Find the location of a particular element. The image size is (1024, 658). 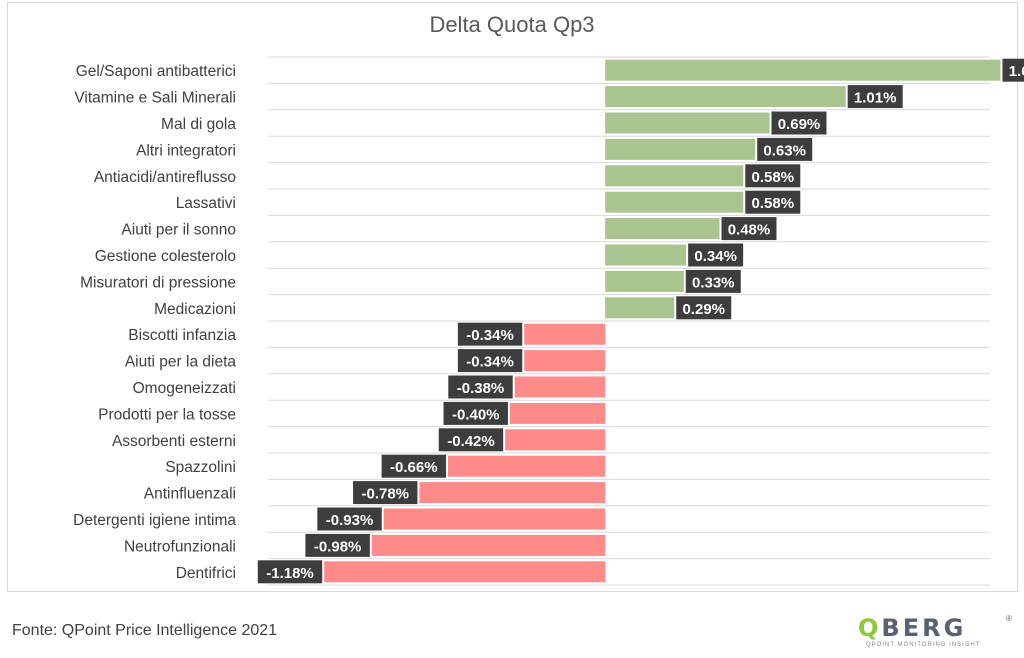

data-label: 0.69% is located at coordinates (799, 124).